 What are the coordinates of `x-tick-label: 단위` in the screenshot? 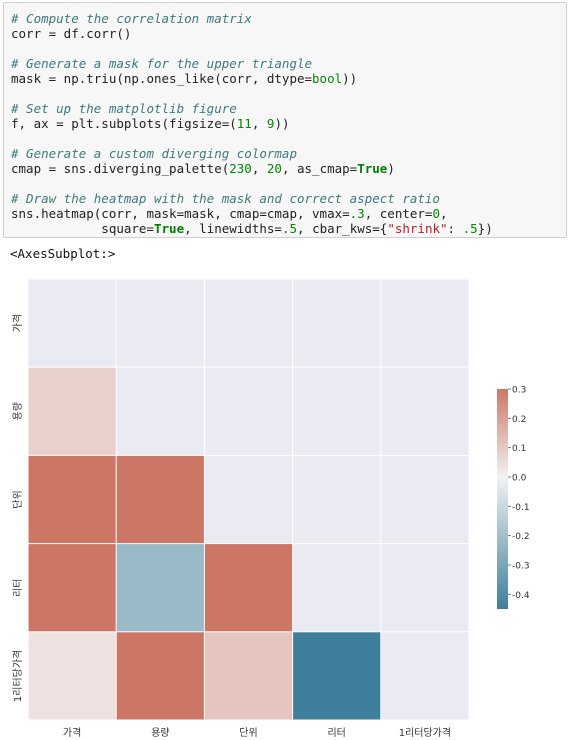 It's located at (248, 732).